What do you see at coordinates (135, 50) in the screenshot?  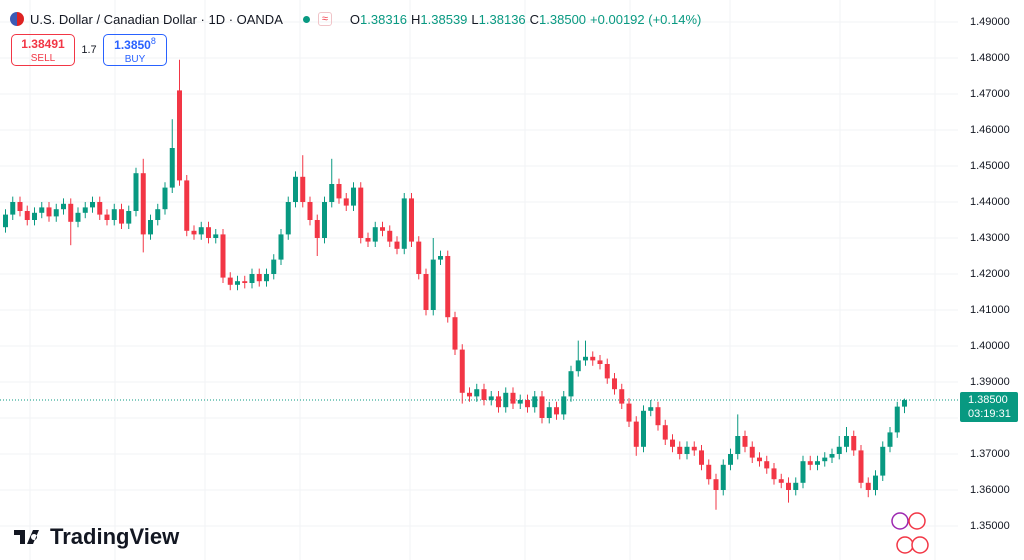 I see `buy-button: 1.38508 BUY` at bounding box center [135, 50].